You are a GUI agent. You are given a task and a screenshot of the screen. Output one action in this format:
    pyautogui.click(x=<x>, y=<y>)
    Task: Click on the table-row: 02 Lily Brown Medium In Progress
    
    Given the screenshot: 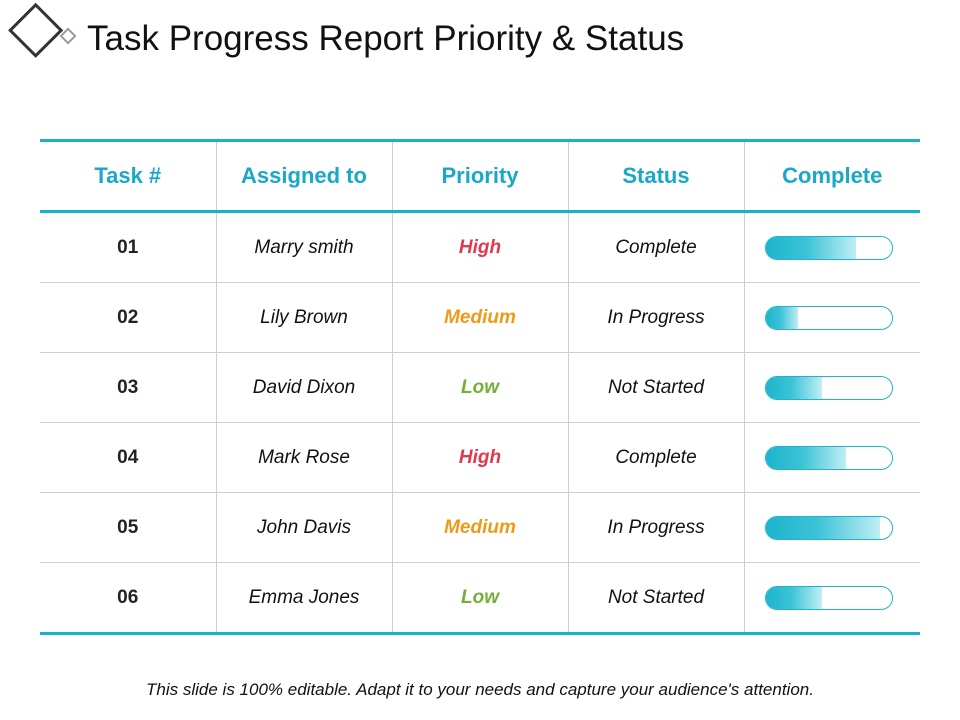 What is the action you would take?
    pyautogui.click(x=480, y=317)
    